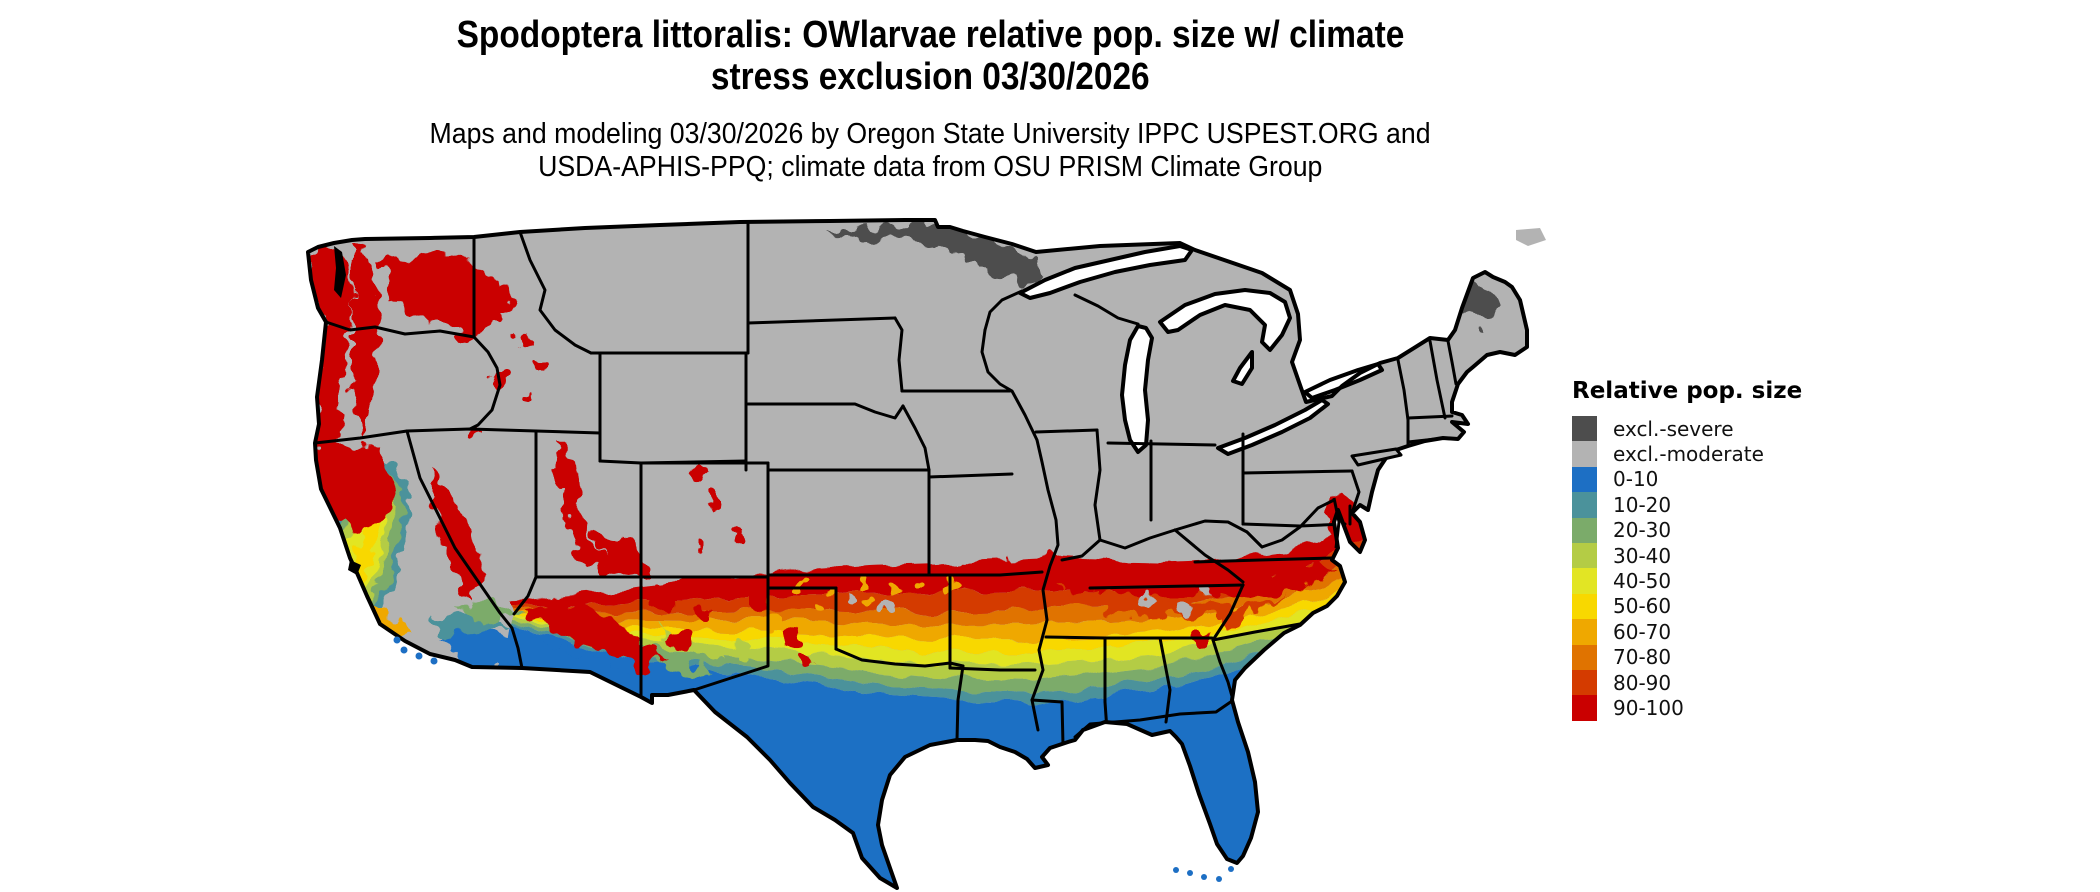 Image resolution: width=2100 pixels, height=892 pixels. I want to click on legend-row-50-60: 50-60, so click(1722, 606).